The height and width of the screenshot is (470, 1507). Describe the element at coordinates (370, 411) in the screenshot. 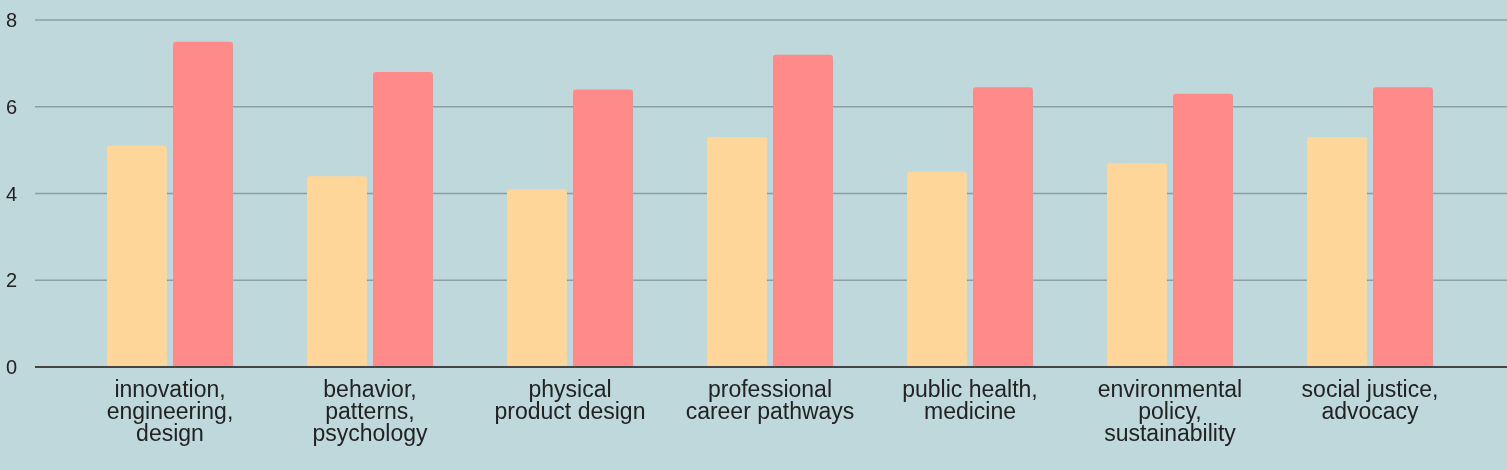

I see `x-tick-label: behavior, patterns, psychology` at that location.